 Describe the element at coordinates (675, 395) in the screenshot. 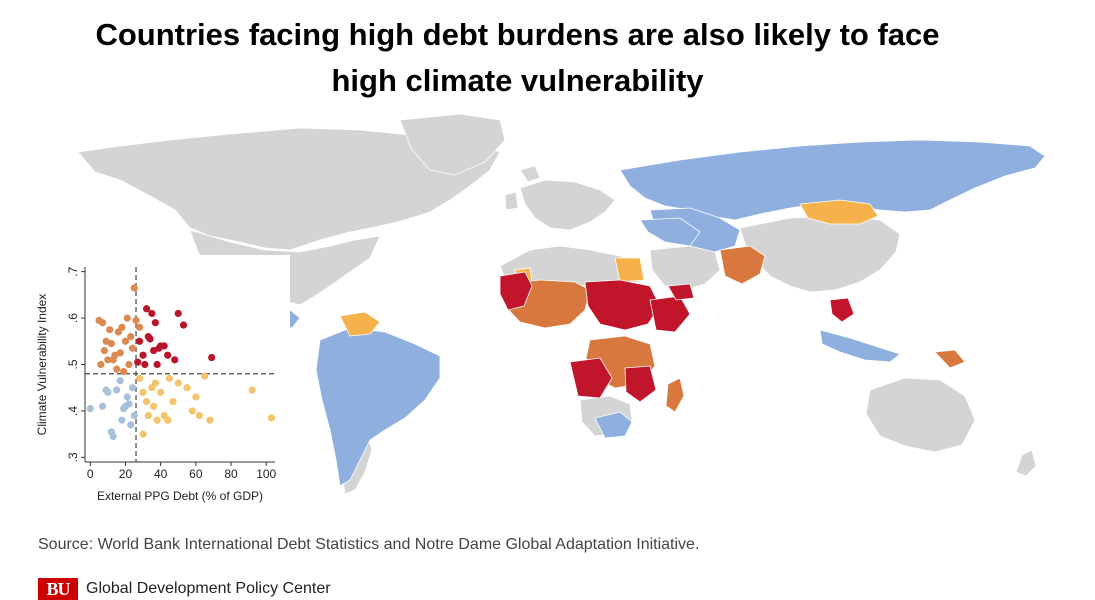

I see `map-madagascar` at that location.